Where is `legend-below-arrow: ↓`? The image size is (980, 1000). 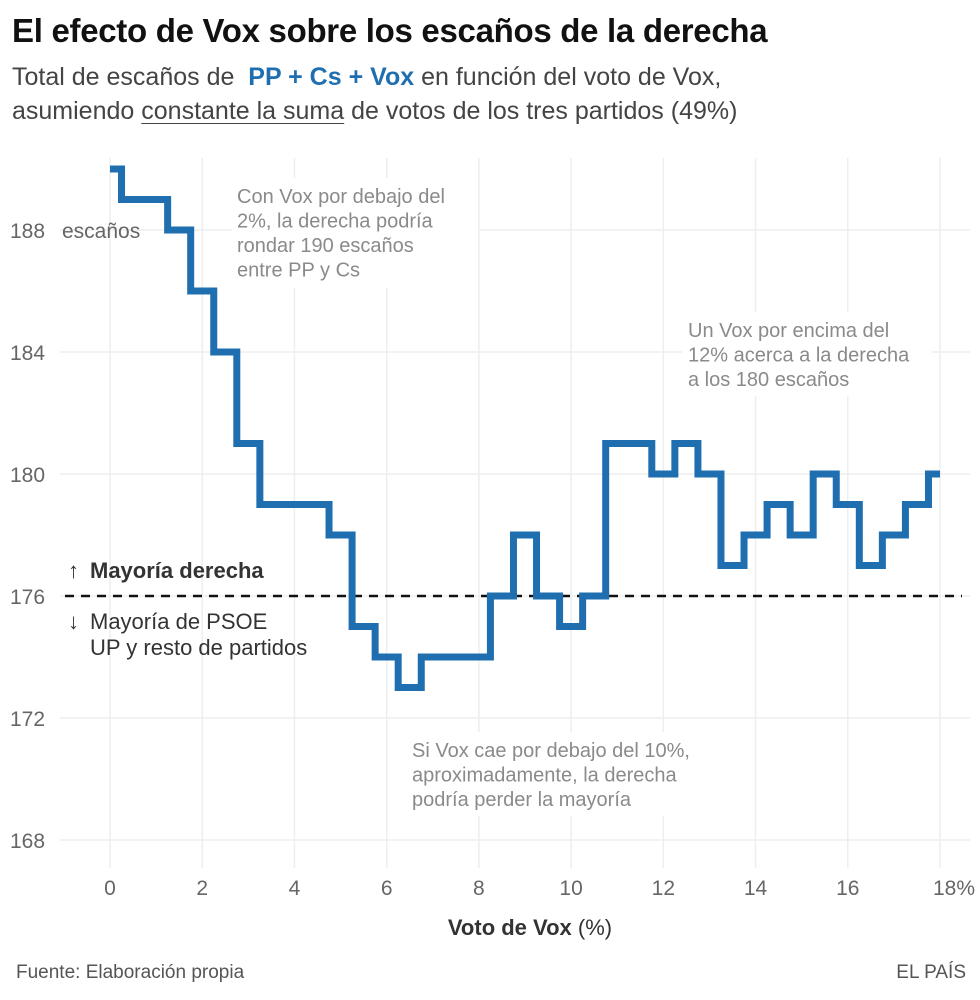 legend-below-arrow: ↓ is located at coordinates (73, 621).